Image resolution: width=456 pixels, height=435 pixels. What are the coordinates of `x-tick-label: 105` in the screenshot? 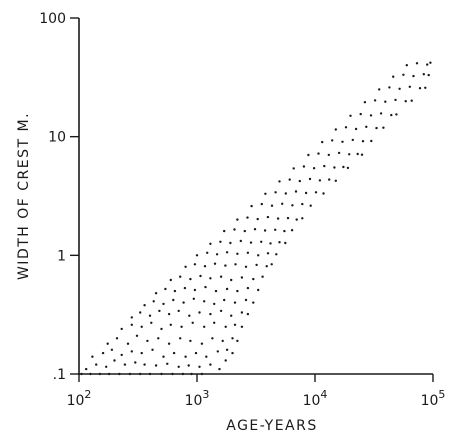 It's located at (433, 398).